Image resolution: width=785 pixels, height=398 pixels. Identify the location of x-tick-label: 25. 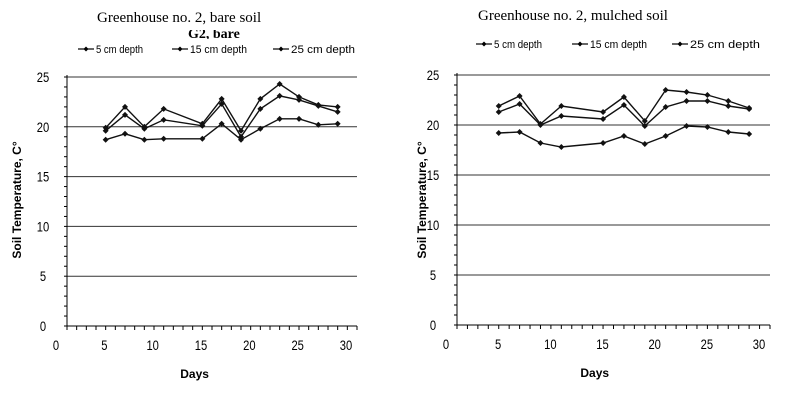
(707, 344).